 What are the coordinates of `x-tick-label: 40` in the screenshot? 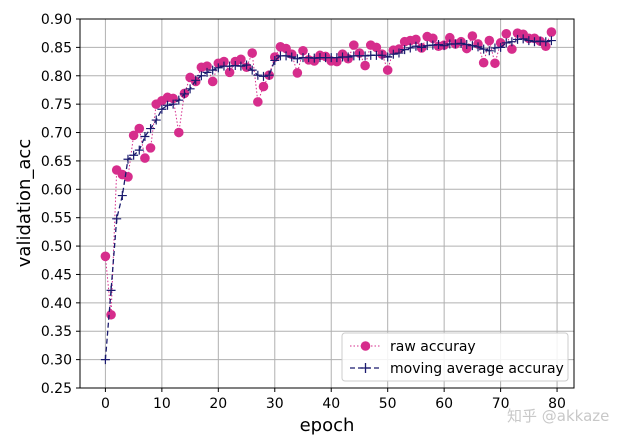 It's located at (331, 404).